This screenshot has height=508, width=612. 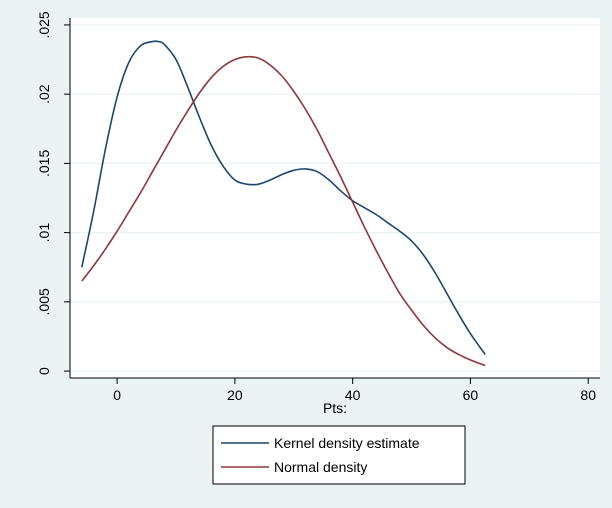 I want to click on x-axis-title: Pts:, so click(x=335, y=408).